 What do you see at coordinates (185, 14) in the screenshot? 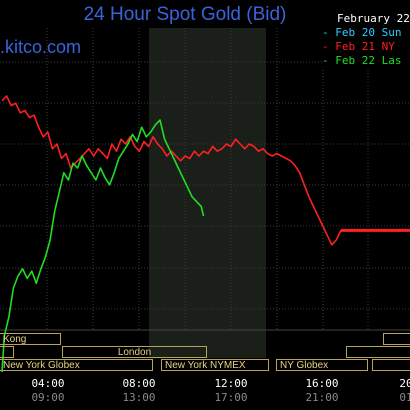
I see `chart-title: 24 Hour Spot Gold (Bid)` at bounding box center [185, 14].